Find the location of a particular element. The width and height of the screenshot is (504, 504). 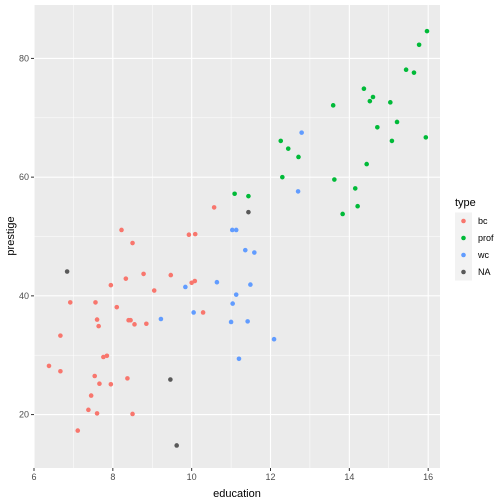

legend-label-prof: prof is located at coordinates (486, 238).